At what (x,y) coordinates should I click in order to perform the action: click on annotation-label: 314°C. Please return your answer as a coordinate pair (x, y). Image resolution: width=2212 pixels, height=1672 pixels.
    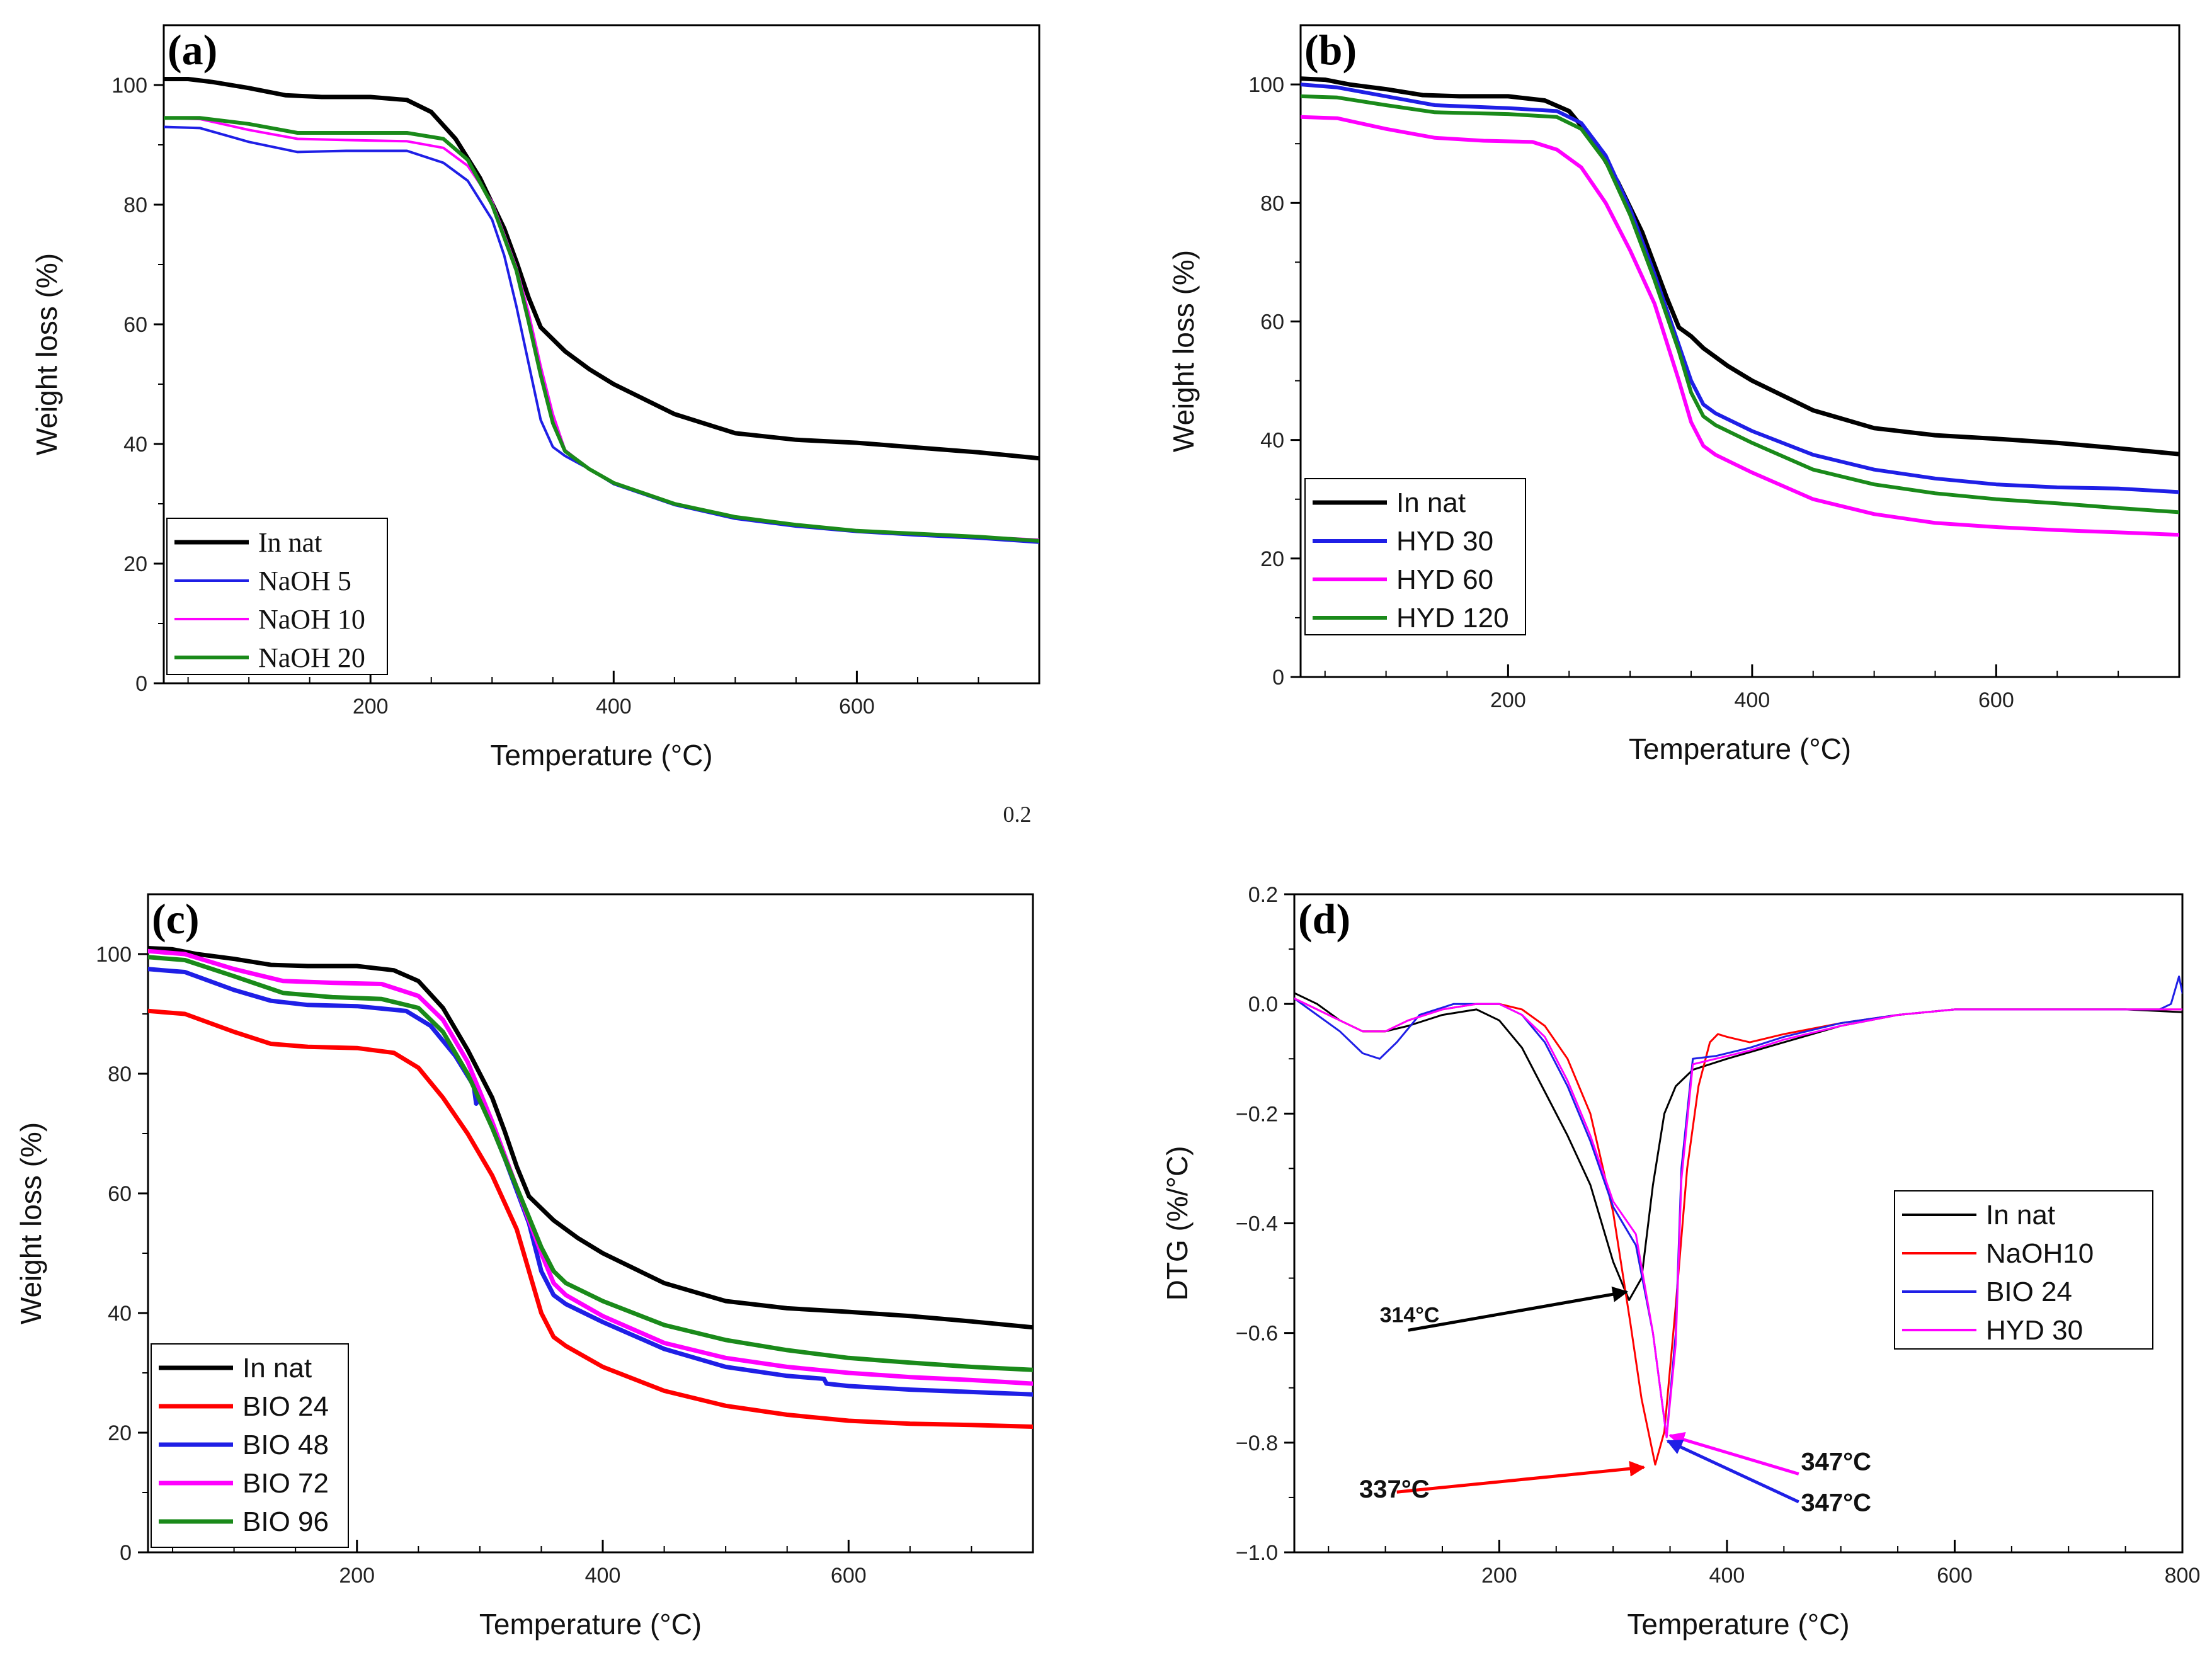
    Looking at the image, I should click on (1410, 1315).